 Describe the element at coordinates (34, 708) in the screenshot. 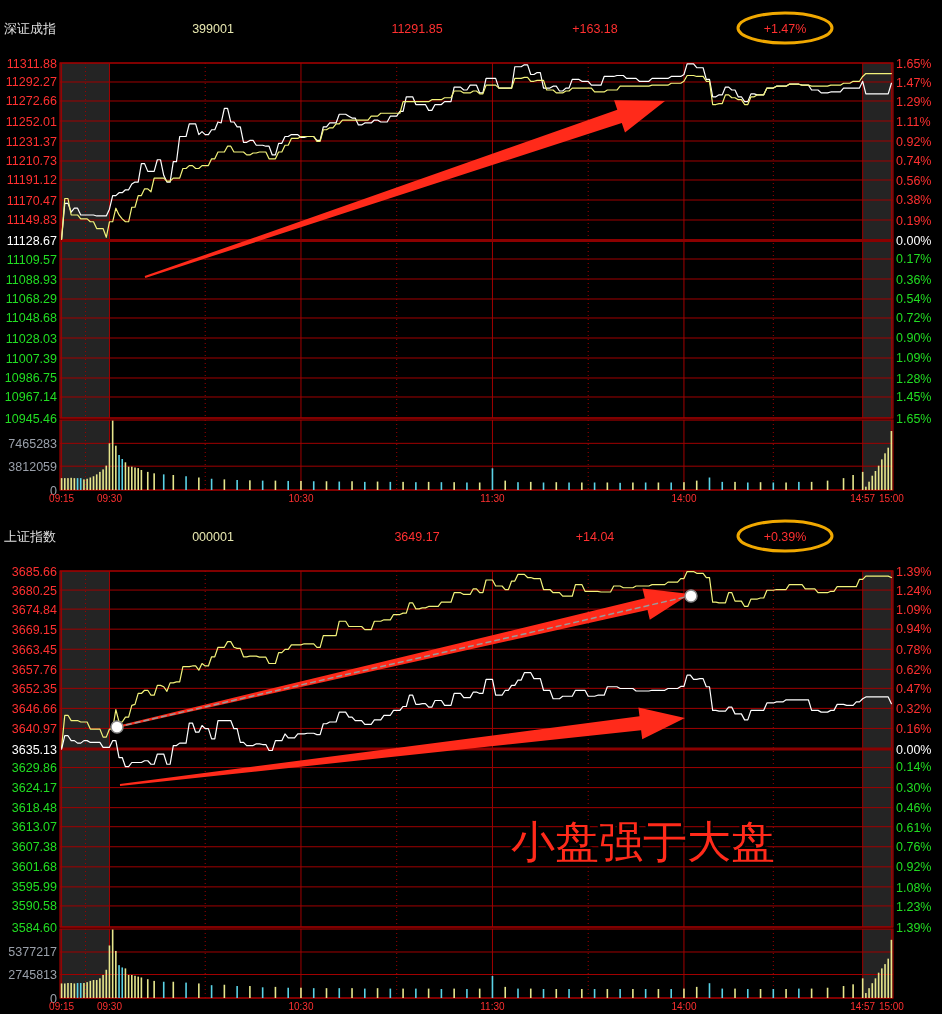

I see `y-tick-label: 3646.66` at that location.